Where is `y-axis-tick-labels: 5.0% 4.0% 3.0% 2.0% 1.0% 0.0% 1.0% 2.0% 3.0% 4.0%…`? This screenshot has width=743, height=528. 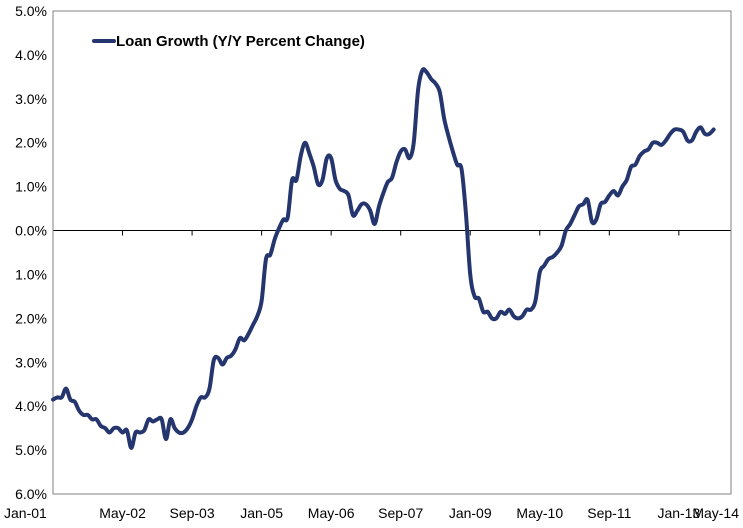
y-axis-tick-labels: 5.0% 4.0% 3.0% 2.0% 1.0% 0.0% 1.0% 2.0% 3.0% 4.0%… is located at coordinates (31, 252).